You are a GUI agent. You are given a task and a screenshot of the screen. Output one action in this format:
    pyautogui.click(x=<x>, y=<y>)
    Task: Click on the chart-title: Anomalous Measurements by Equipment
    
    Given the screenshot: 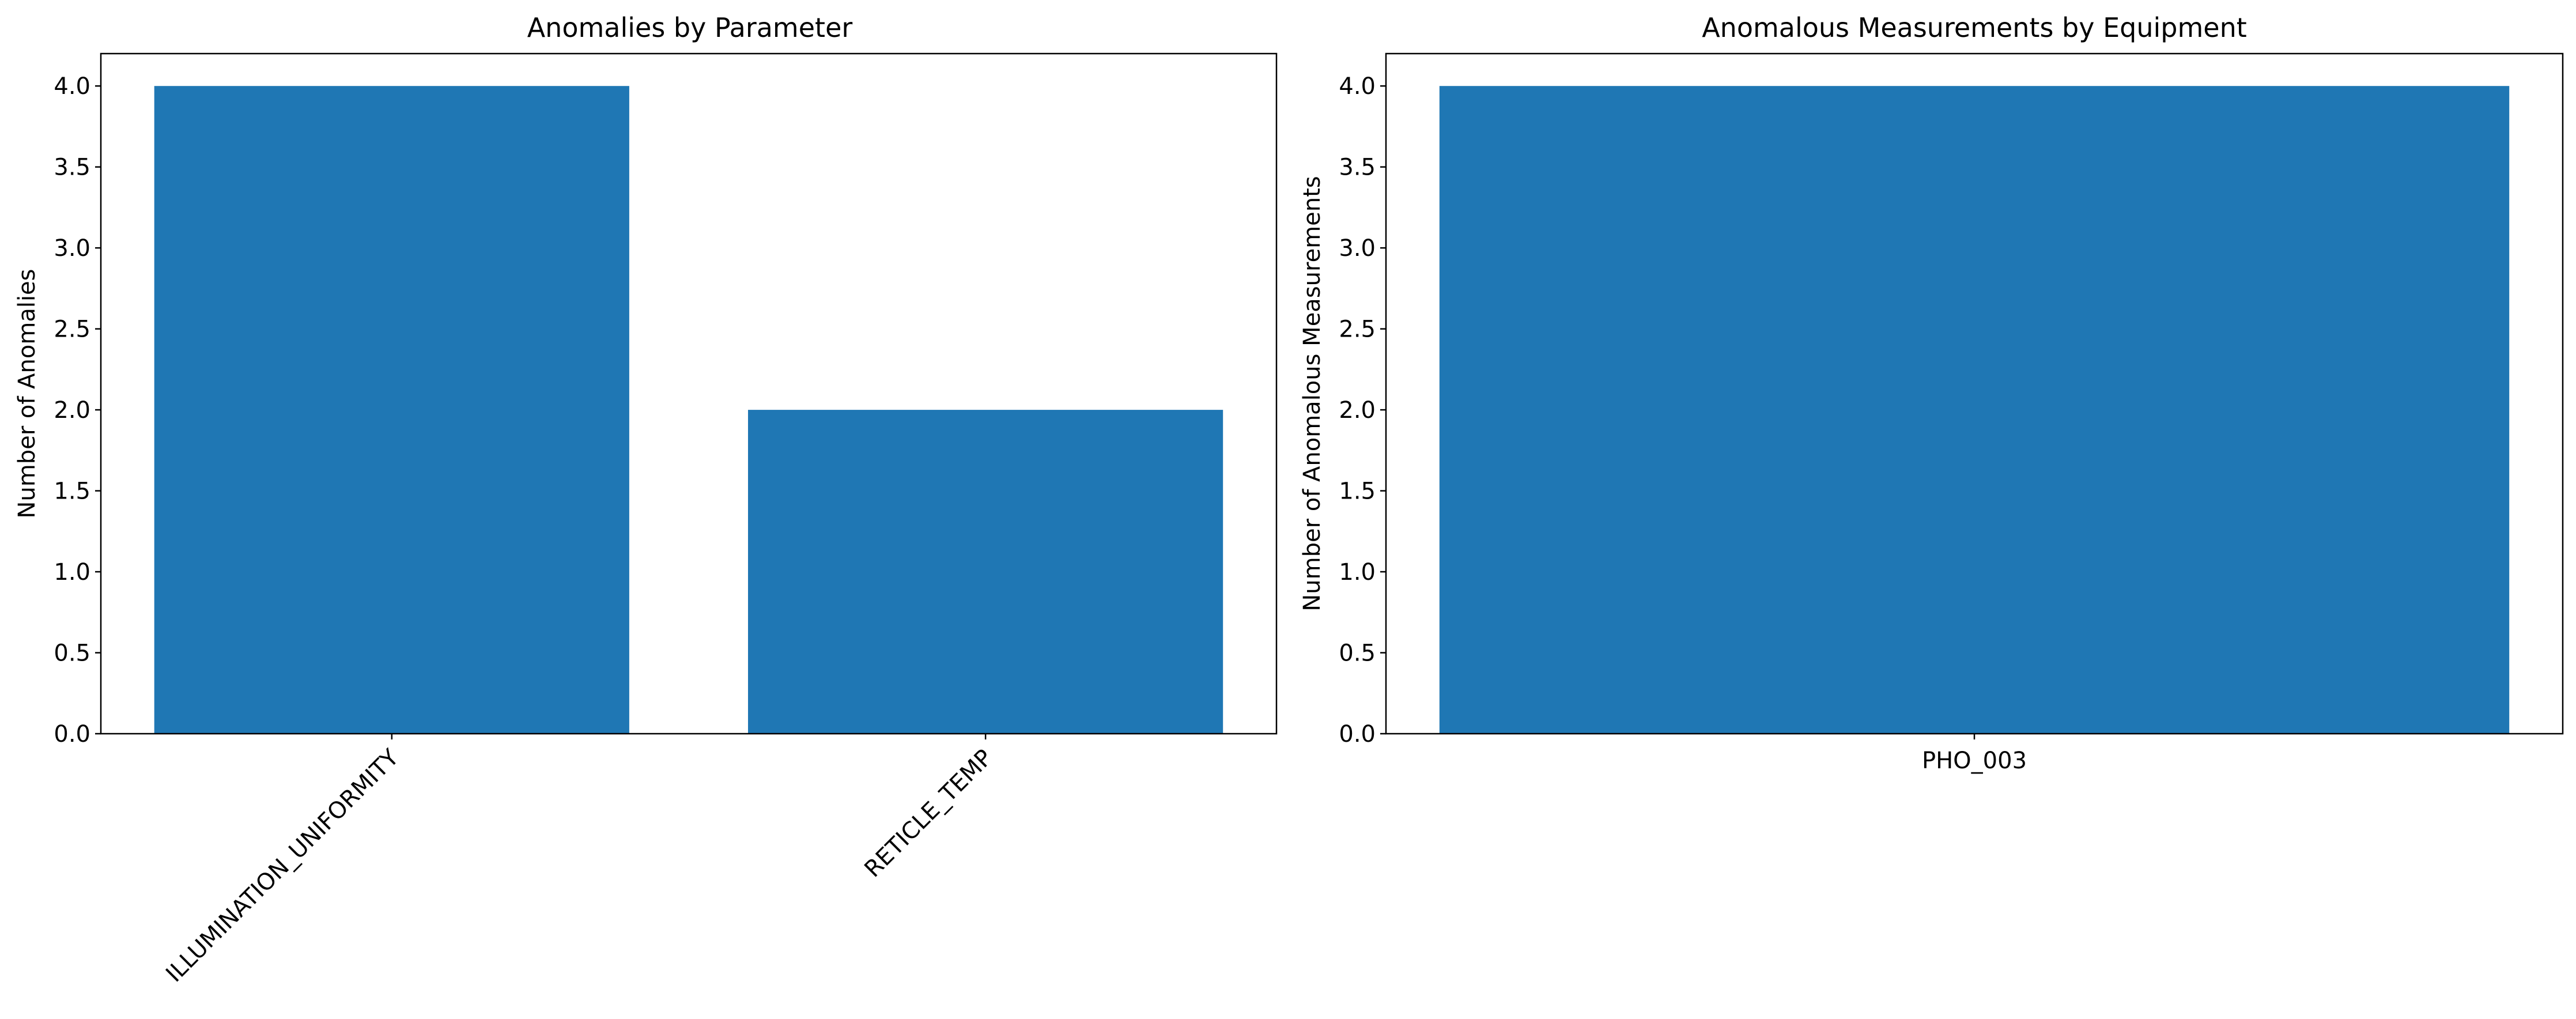 What is the action you would take?
    pyautogui.click(x=1975, y=27)
    